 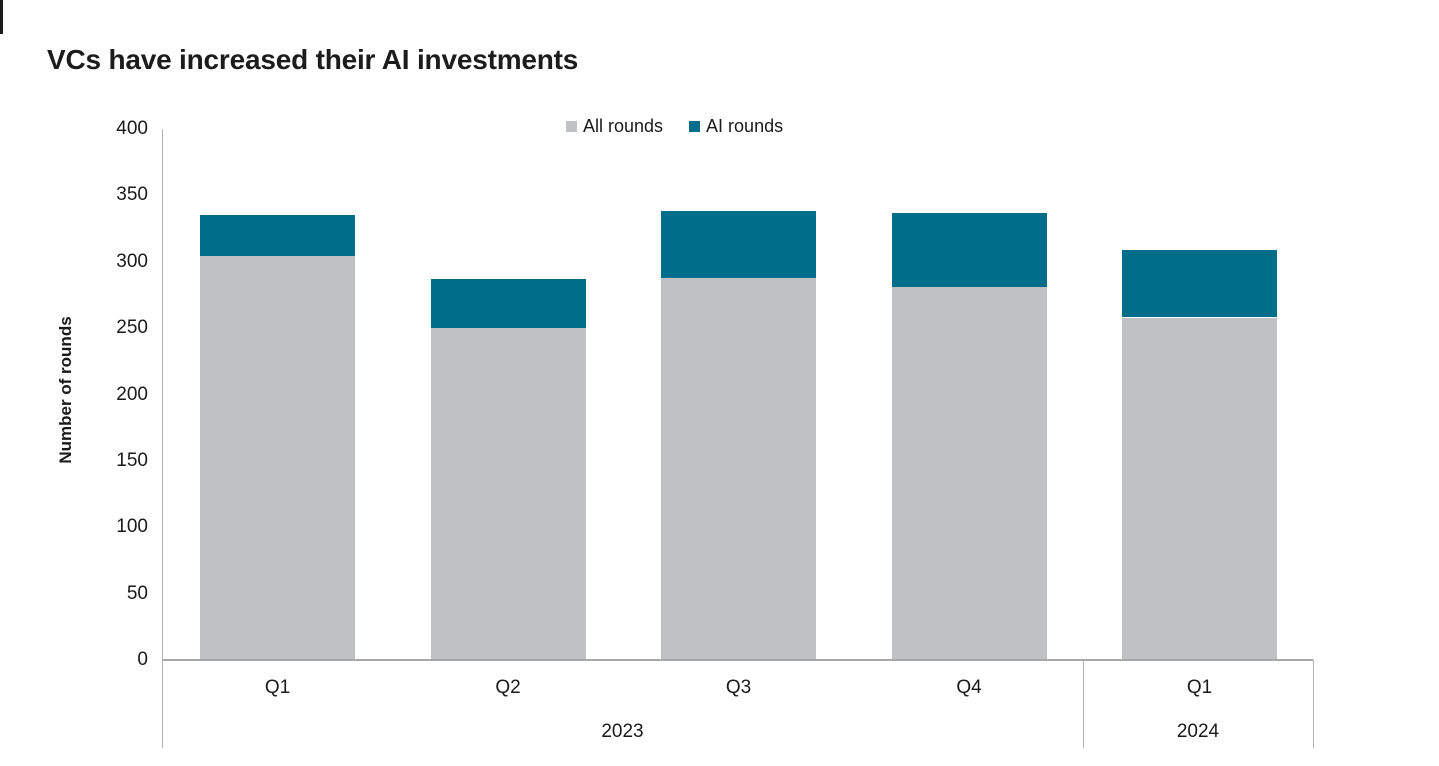 I want to click on bar-3-segment-ai-rounds, so click(x=738, y=244).